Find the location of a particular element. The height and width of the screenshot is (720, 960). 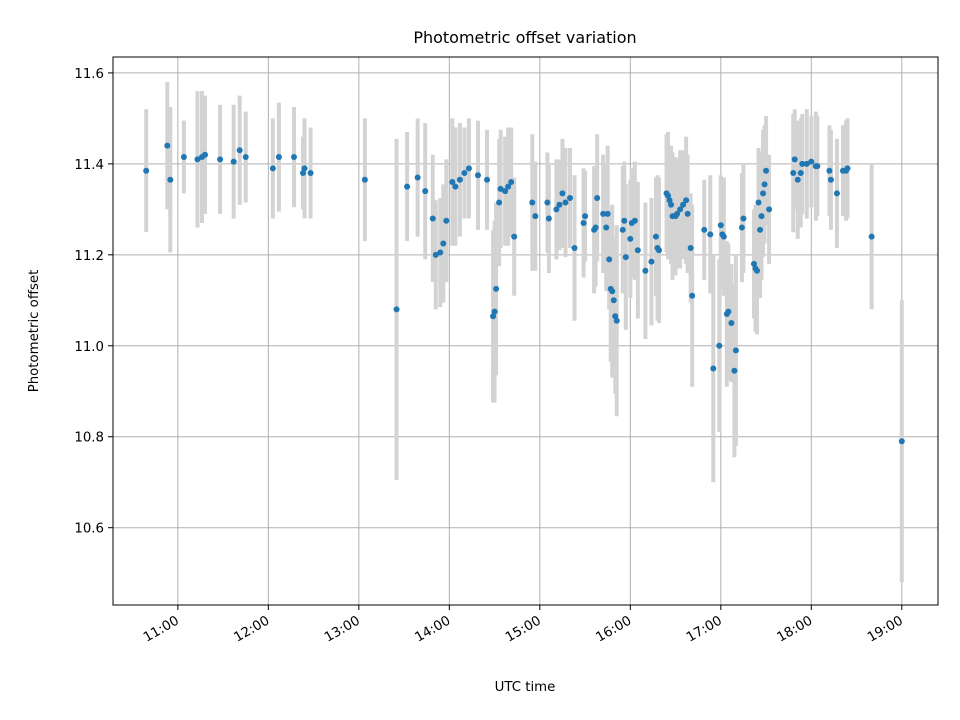

x-axis-label: UTC time is located at coordinates (525, 687).